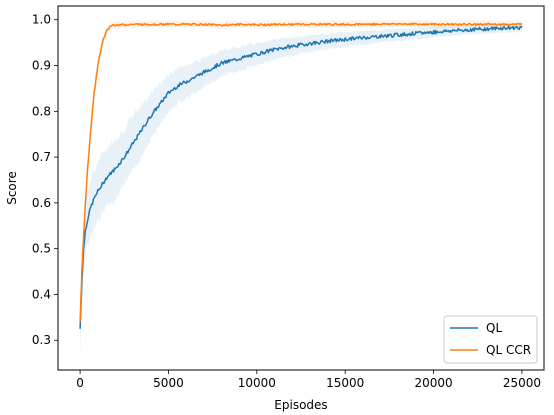 This screenshot has width=554, height=415. Describe the element at coordinates (433, 383) in the screenshot. I see `x-tick-label: 20000` at that location.